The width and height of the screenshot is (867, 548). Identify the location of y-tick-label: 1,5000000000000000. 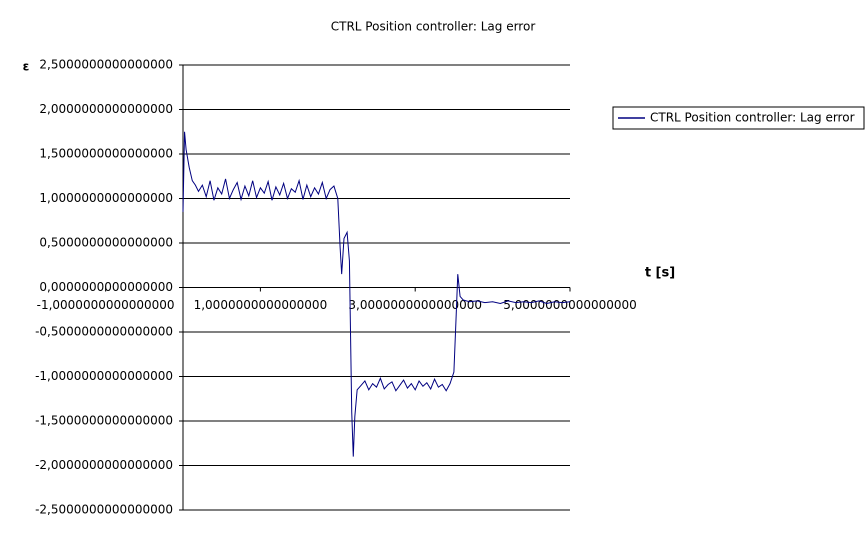
(106, 154).